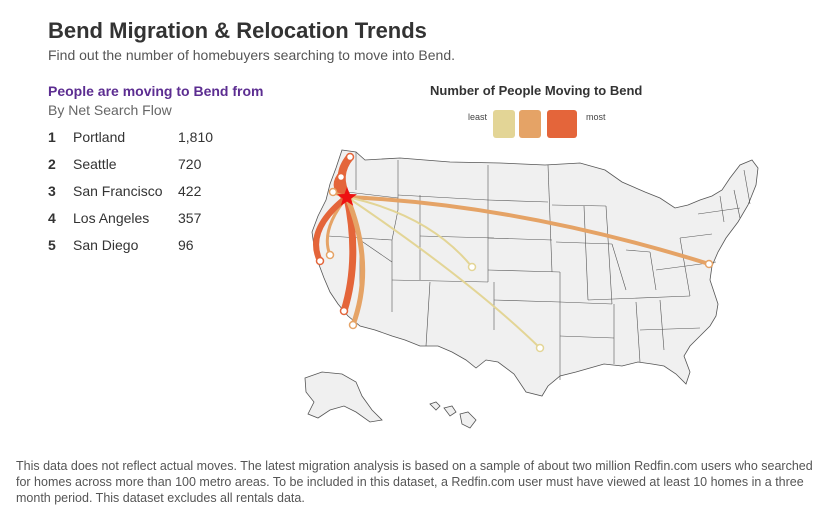 This screenshot has height=522, width=832. Describe the element at coordinates (158, 221) in the screenshot. I see `list-item: 4 Los Angeles 357` at that location.